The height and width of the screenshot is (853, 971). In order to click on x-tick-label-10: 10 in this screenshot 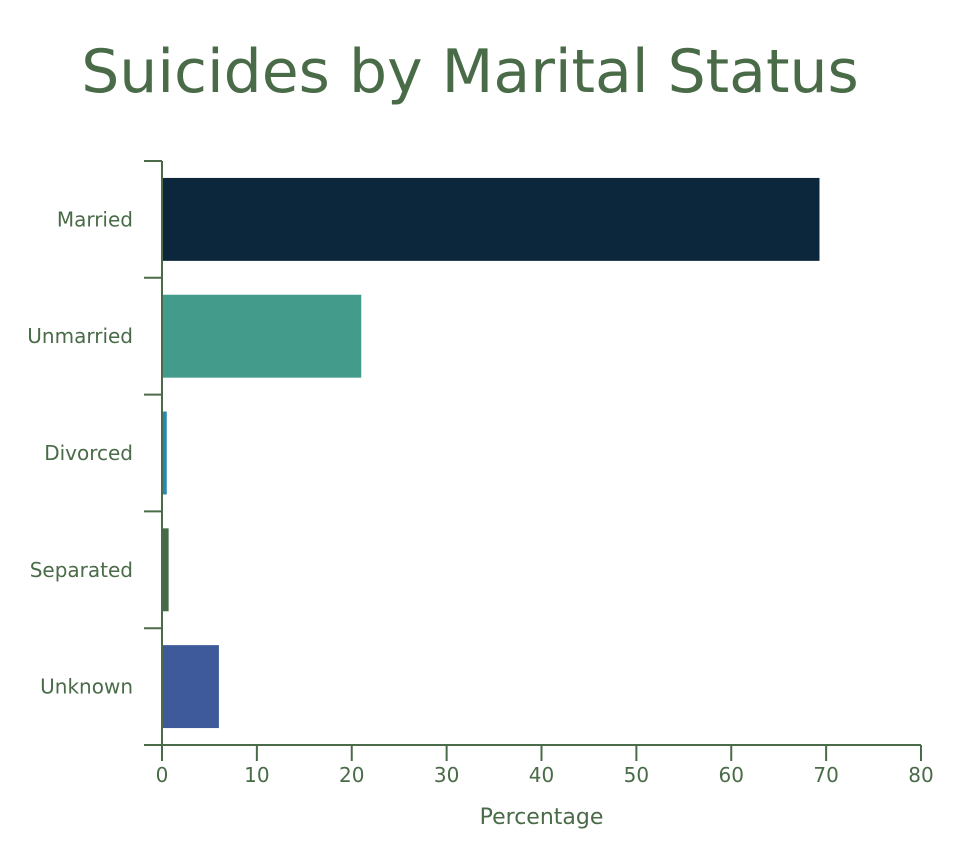, I will do `click(256, 775)`.